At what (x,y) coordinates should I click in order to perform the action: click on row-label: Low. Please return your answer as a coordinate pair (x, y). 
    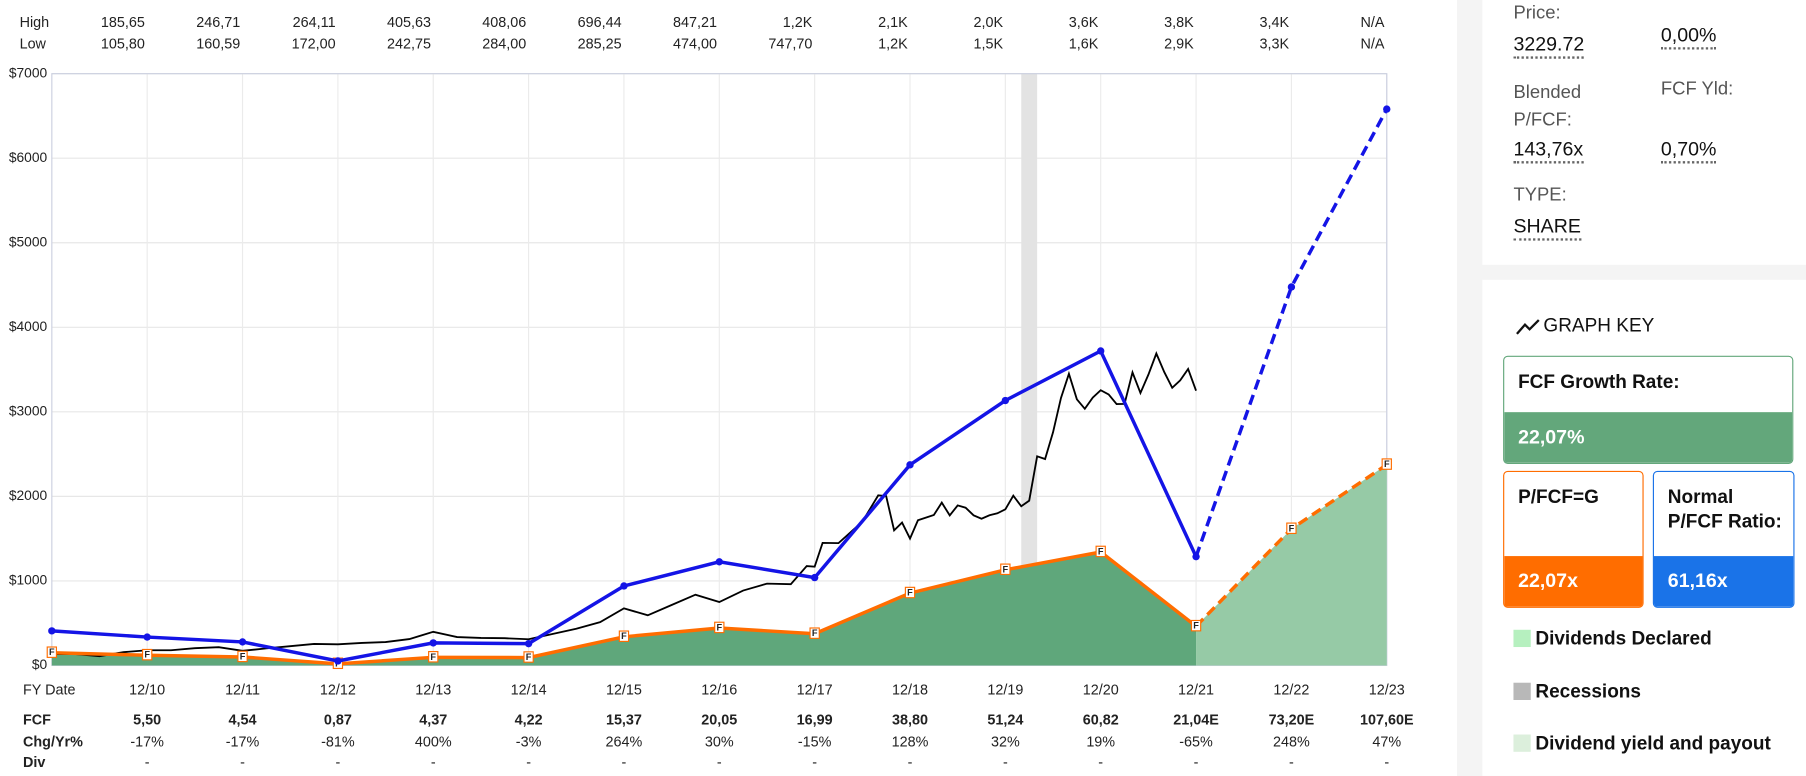
    Looking at the image, I should click on (33, 45).